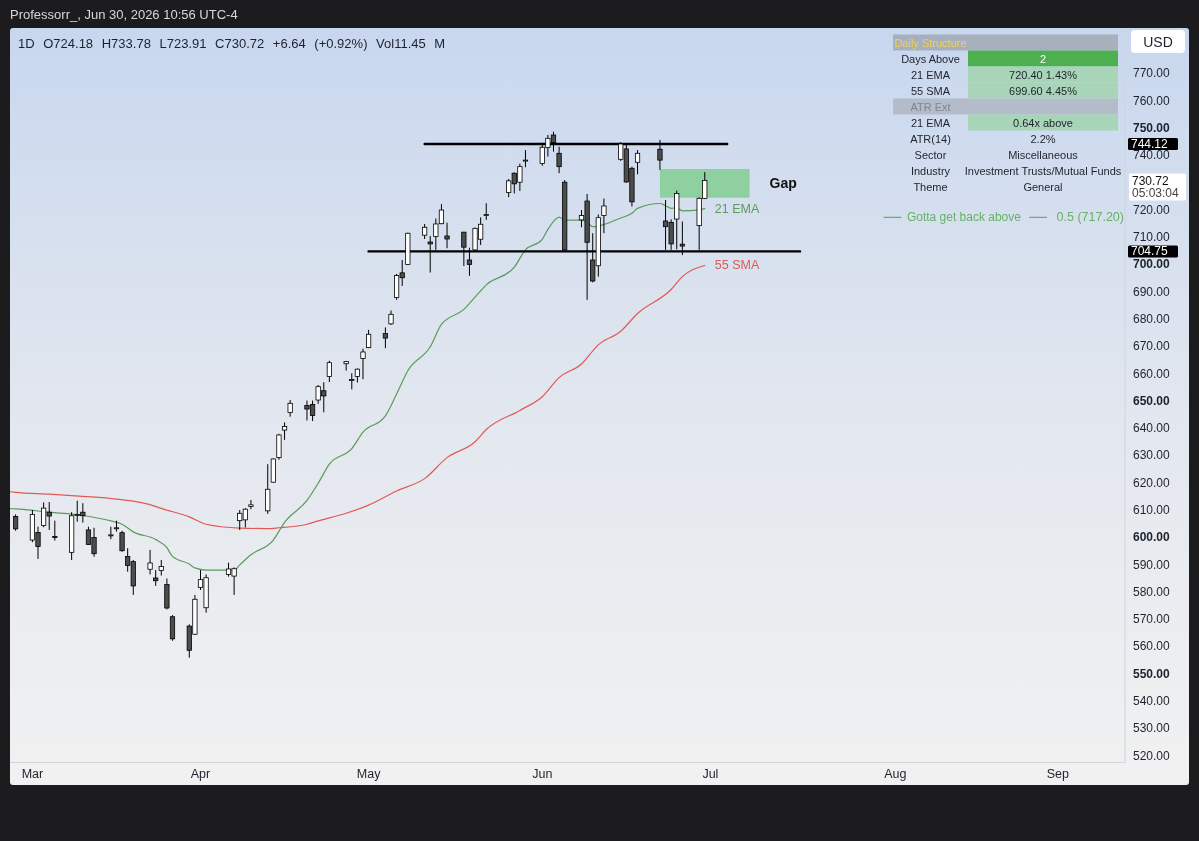 This screenshot has width=1199, height=841. I want to click on category-label: 55 SMA, so click(930, 90).